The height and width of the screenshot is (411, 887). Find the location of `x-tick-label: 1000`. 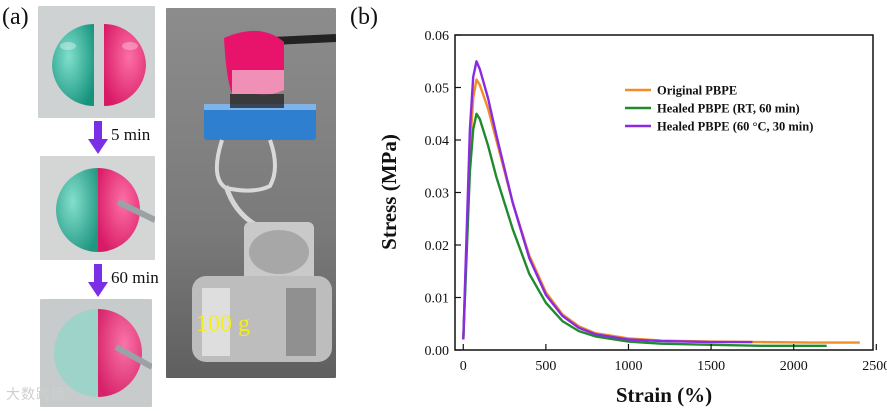

x-tick-label: 1000 is located at coordinates (628, 366).